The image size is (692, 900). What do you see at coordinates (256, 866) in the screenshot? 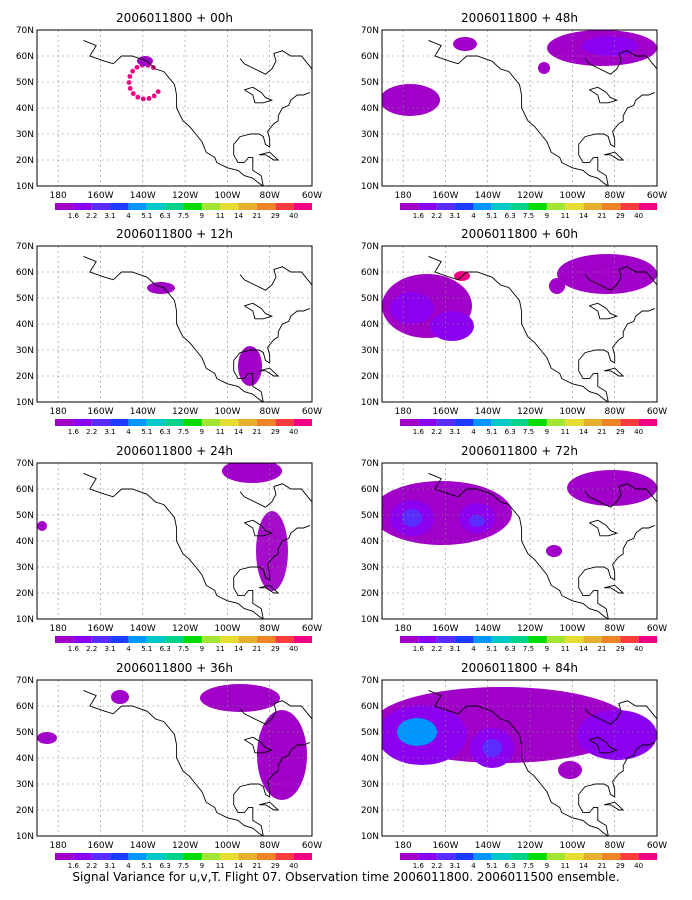
I see `colorbar-label: 21` at bounding box center [256, 866].